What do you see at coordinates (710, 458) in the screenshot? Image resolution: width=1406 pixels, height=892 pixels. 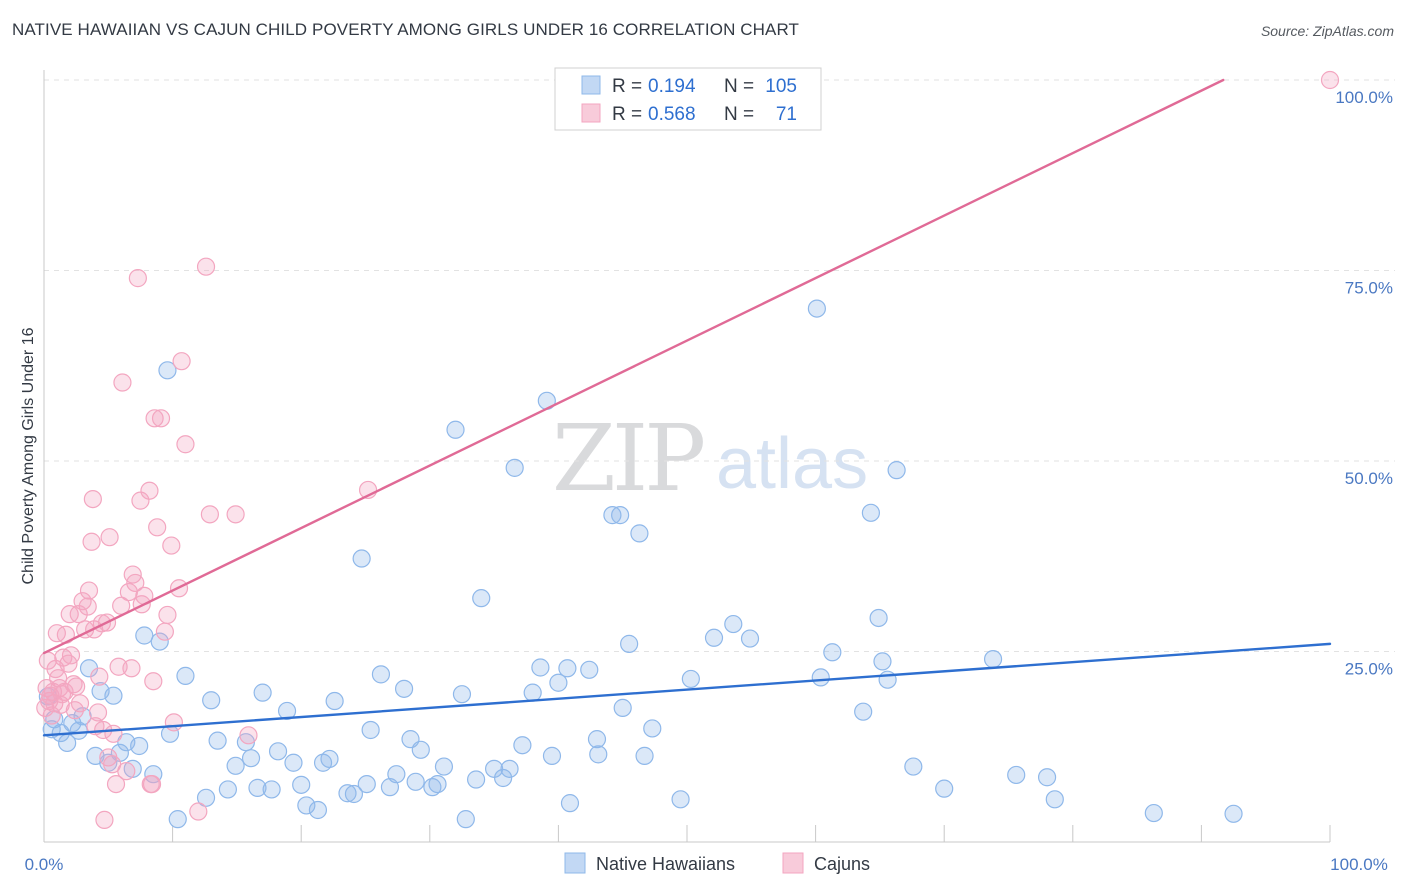 I see `watermark: ZIP atlas` at bounding box center [710, 458].